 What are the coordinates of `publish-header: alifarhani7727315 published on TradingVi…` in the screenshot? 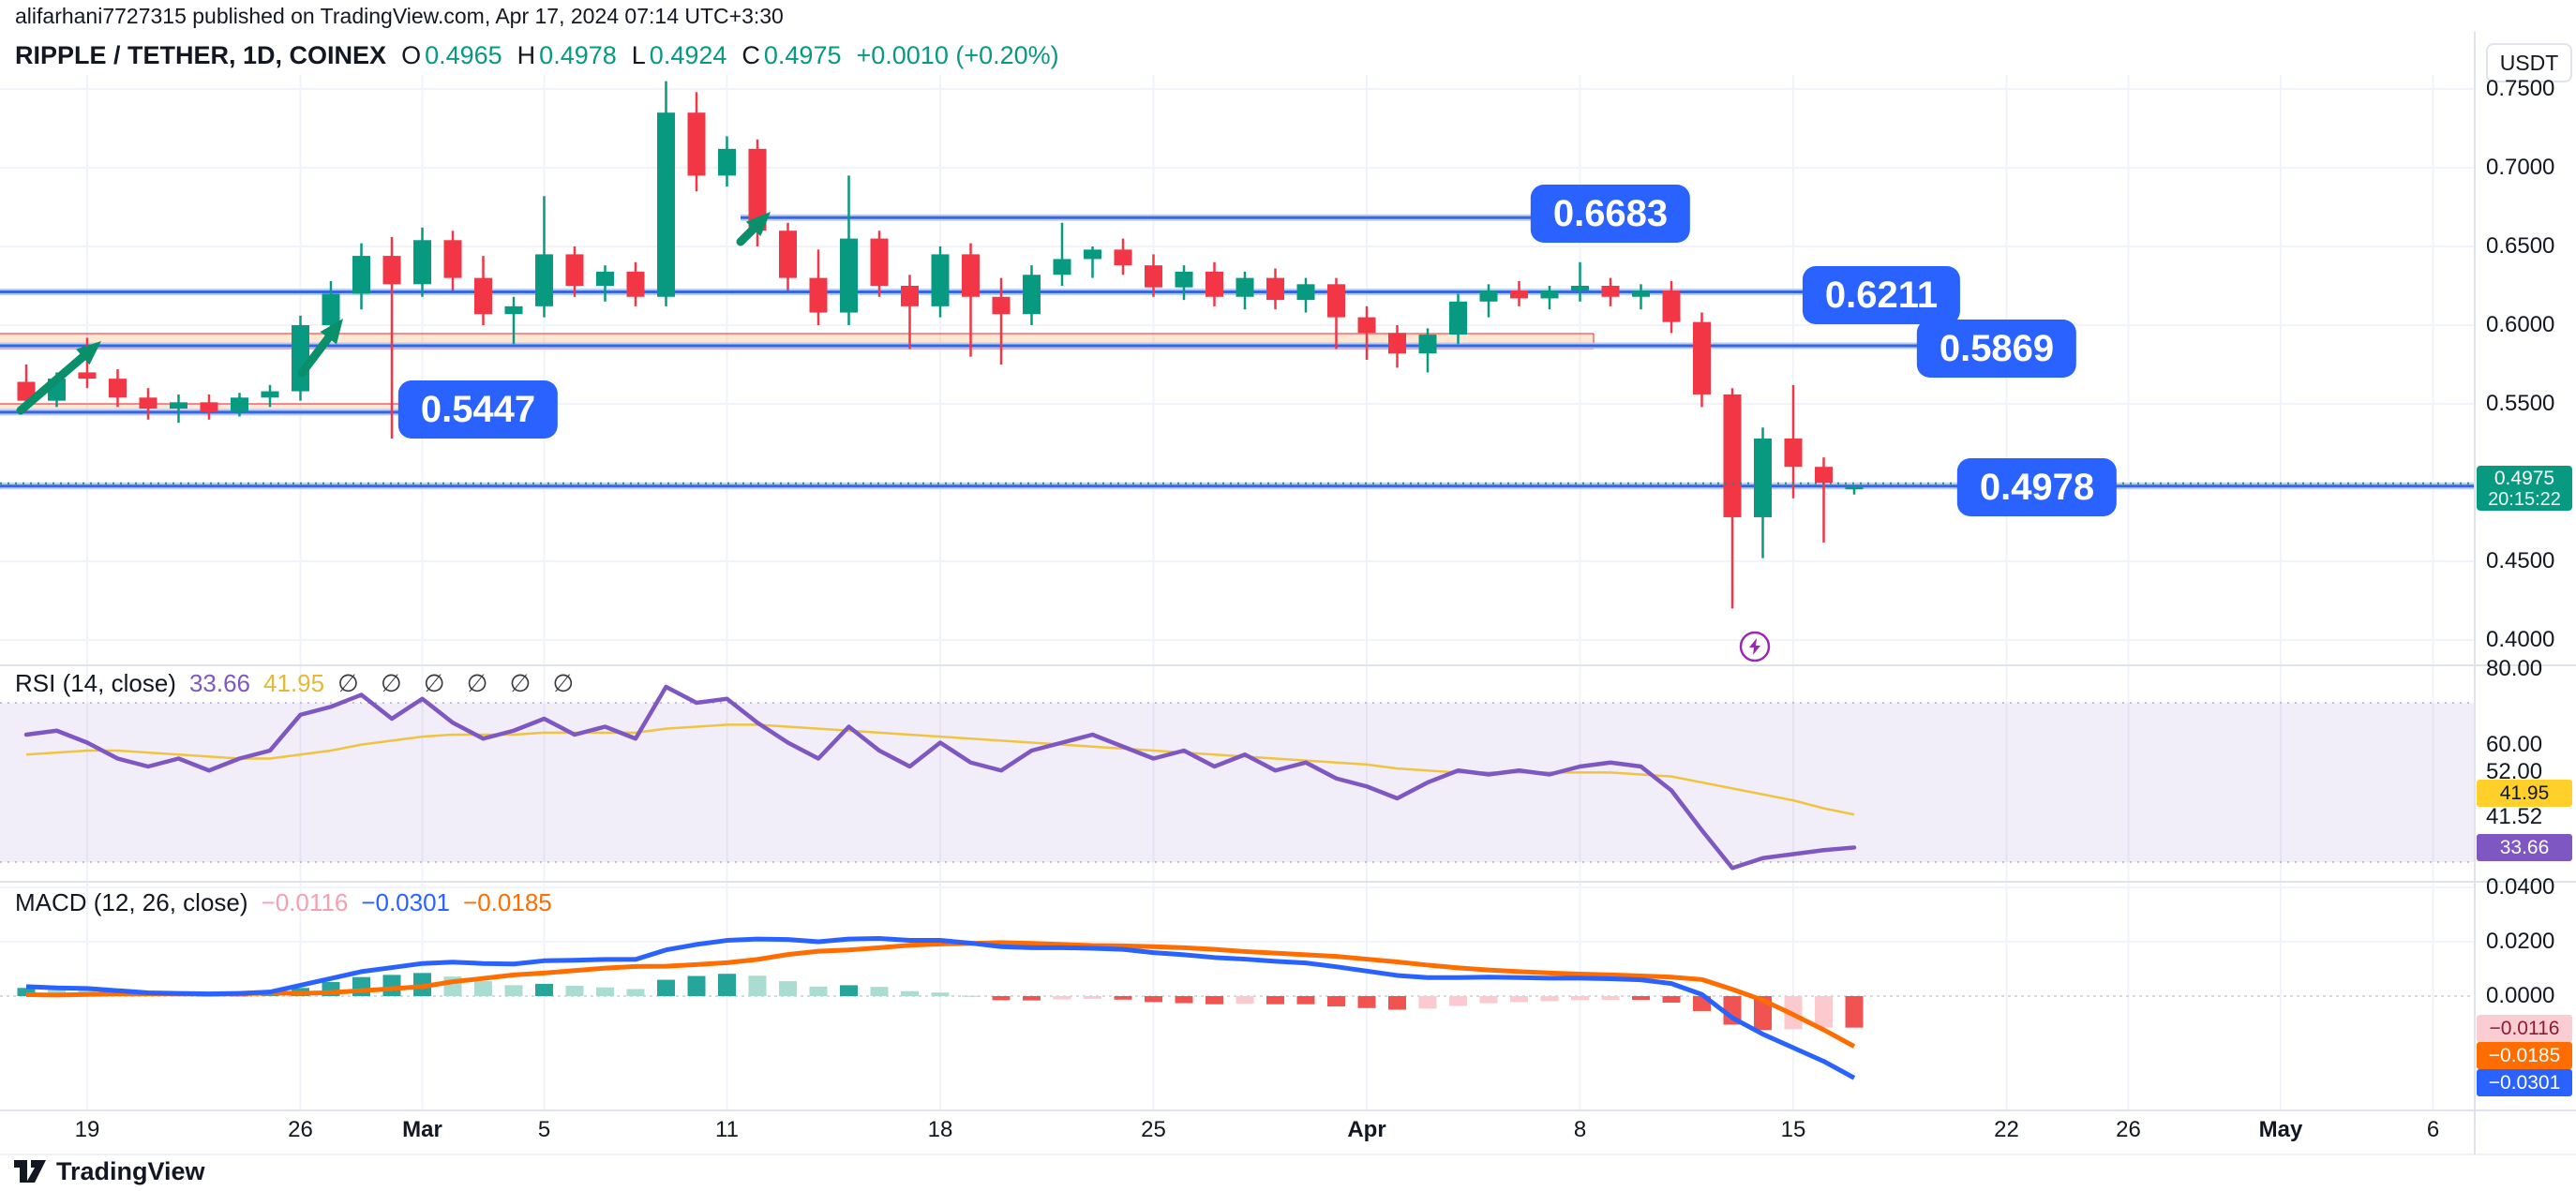 It's located at (400, 16).